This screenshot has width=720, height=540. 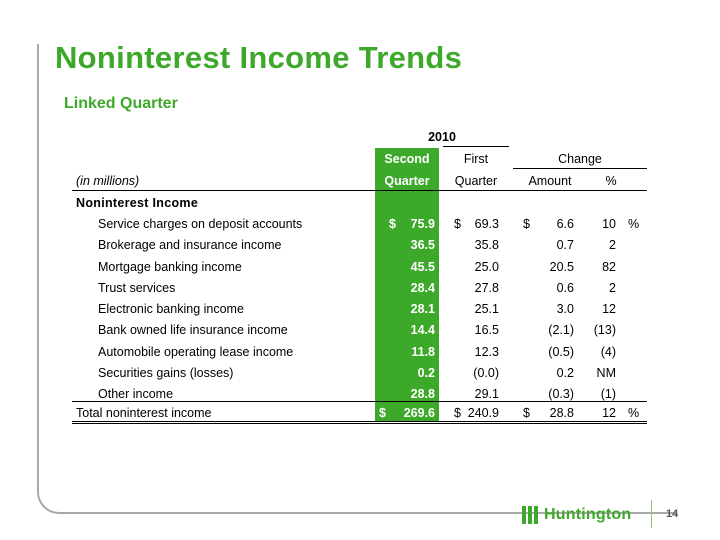 I want to click on row-second-value: 28.4, so click(x=407, y=288).